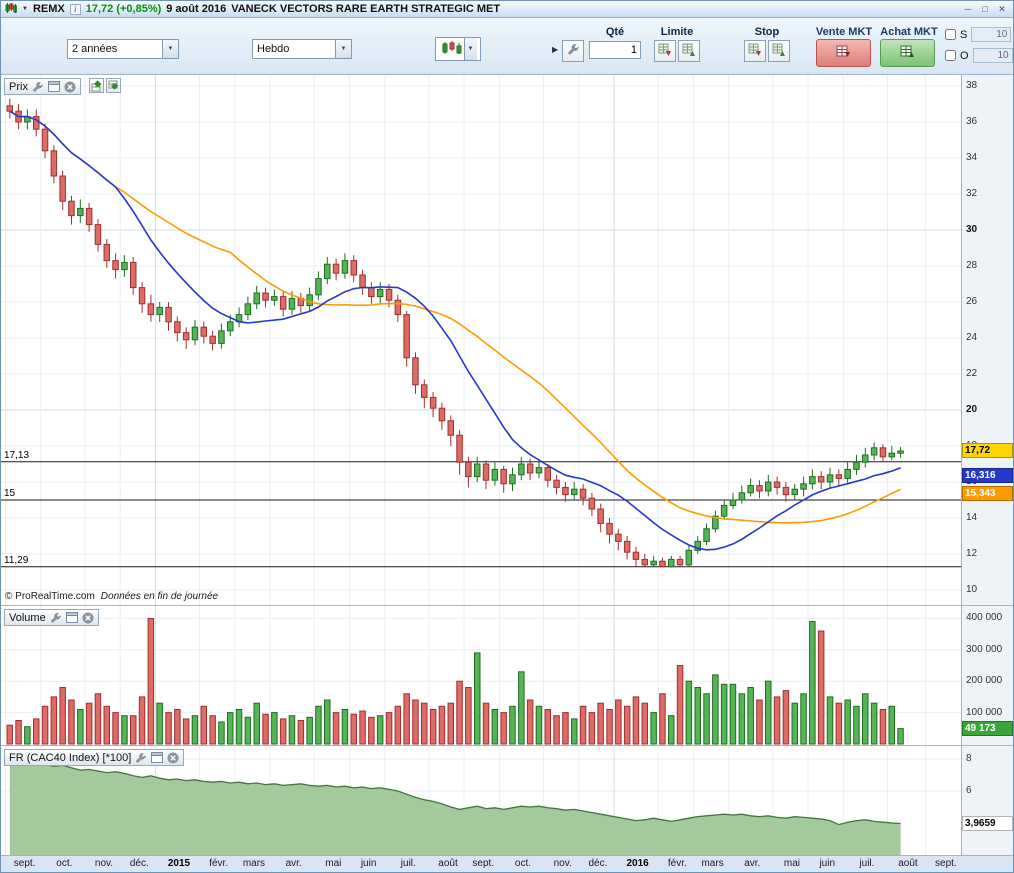 Image resolution: width=1014 pixels, height=873 pixels. I want to click on sell-limit-button, so click(665, 51).